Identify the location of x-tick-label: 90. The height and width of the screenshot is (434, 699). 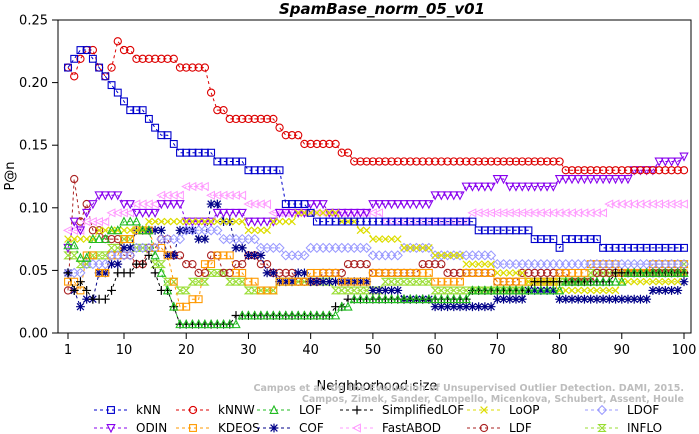
(622, 350).